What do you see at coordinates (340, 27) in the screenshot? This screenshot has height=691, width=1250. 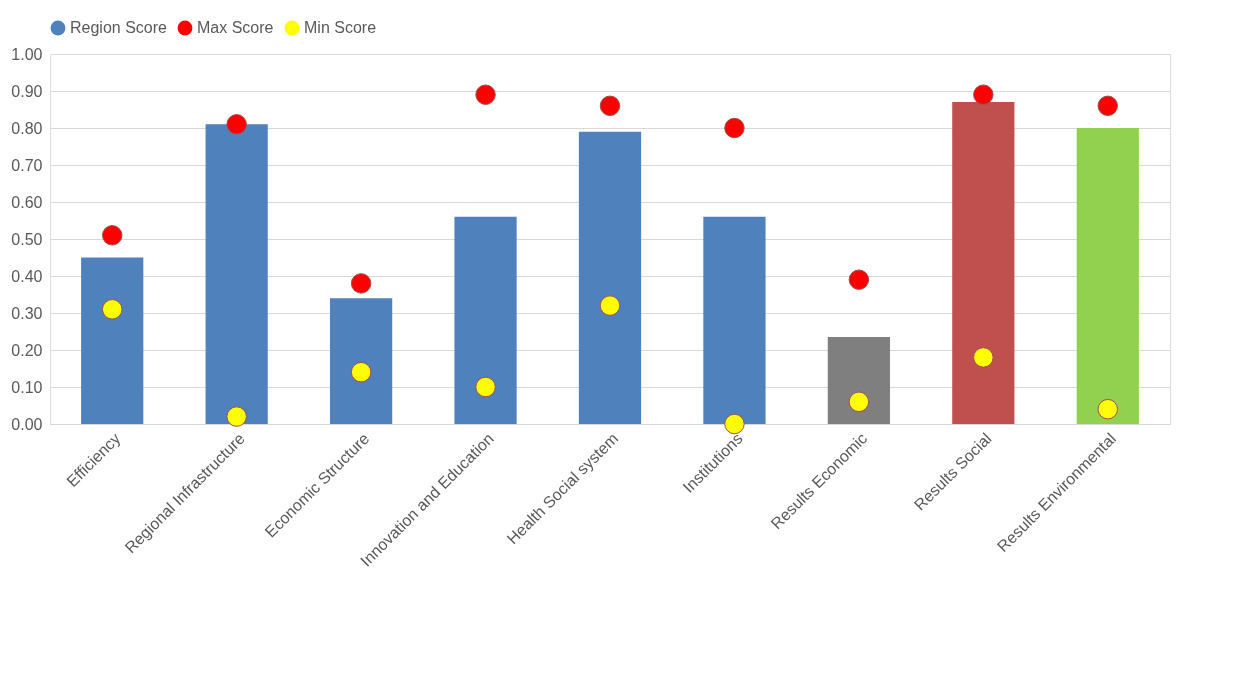 I see `legend-label: Min Score` at bounding box center [340, 27].